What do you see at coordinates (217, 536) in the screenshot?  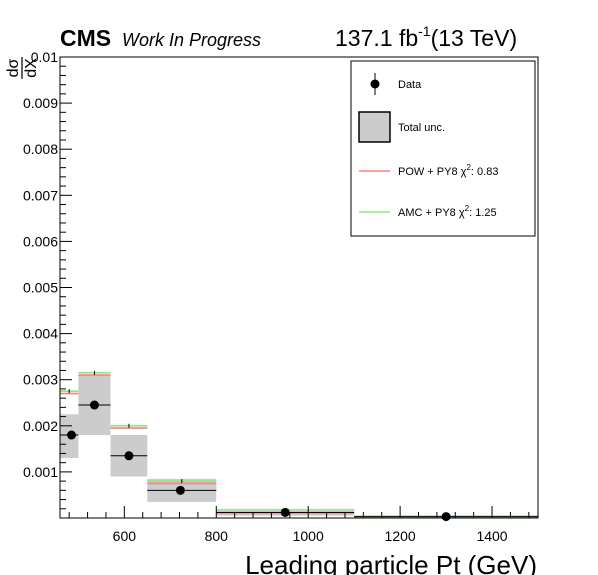 I see `x-tick-label: 800` at bounding box center [217, 536].